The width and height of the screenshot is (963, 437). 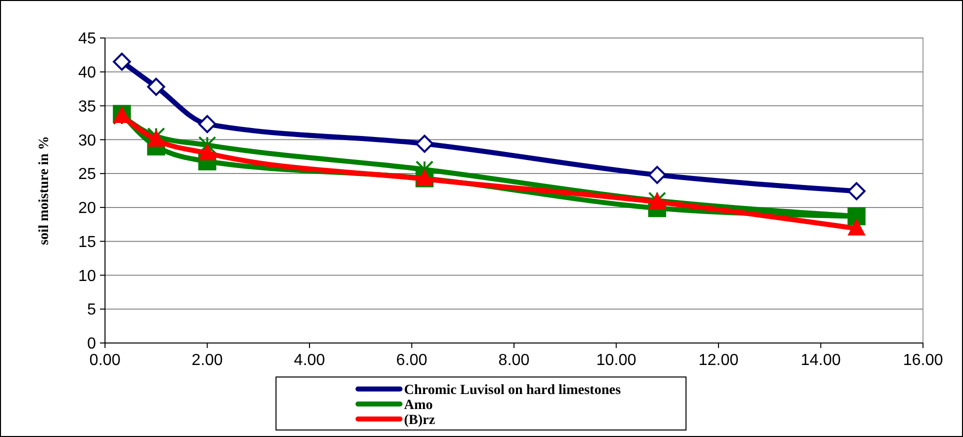 What do you see at coordinates (310, 360) in the screenshot?
I see `x-tick-label: 4.00` at bounding box center [310, 360].